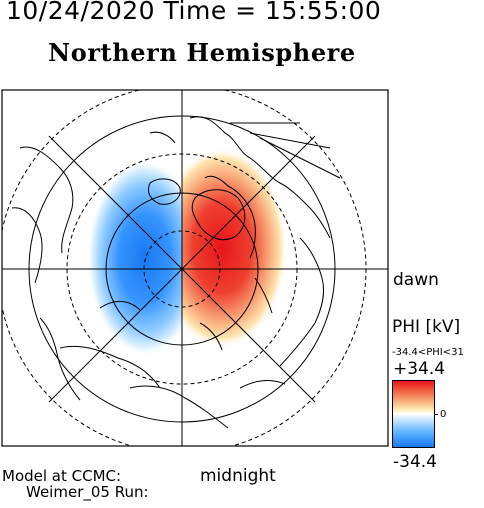  Describe the element at coordinates (415, 462) in the screenshot. I see `colorbar-min: -34.4` at that location.